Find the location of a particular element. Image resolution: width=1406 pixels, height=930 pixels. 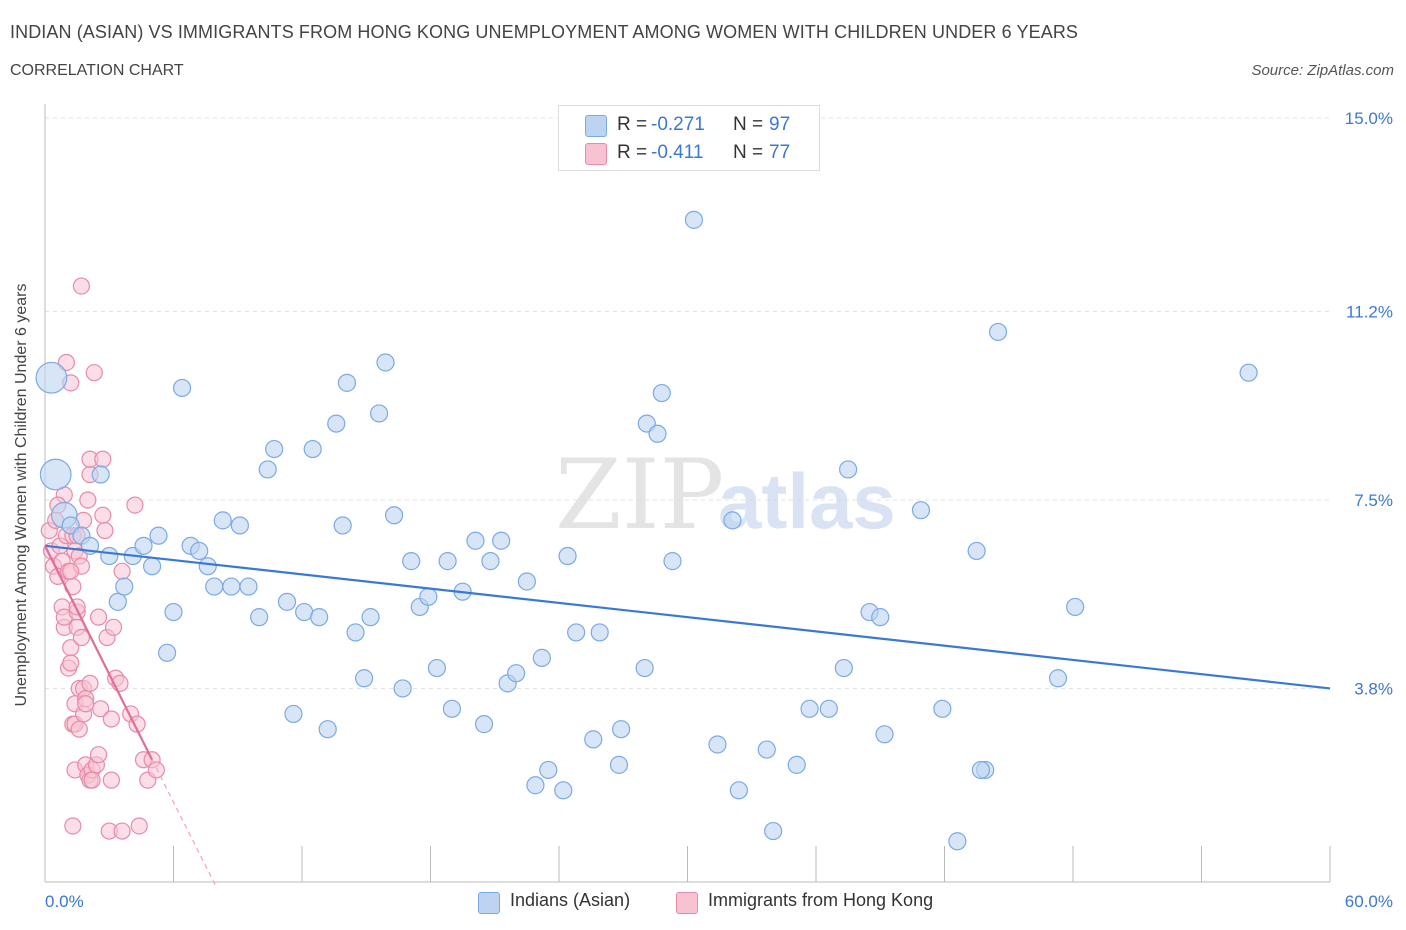

y-tick-label: 11.2% is located at coordinates (1369, 312).